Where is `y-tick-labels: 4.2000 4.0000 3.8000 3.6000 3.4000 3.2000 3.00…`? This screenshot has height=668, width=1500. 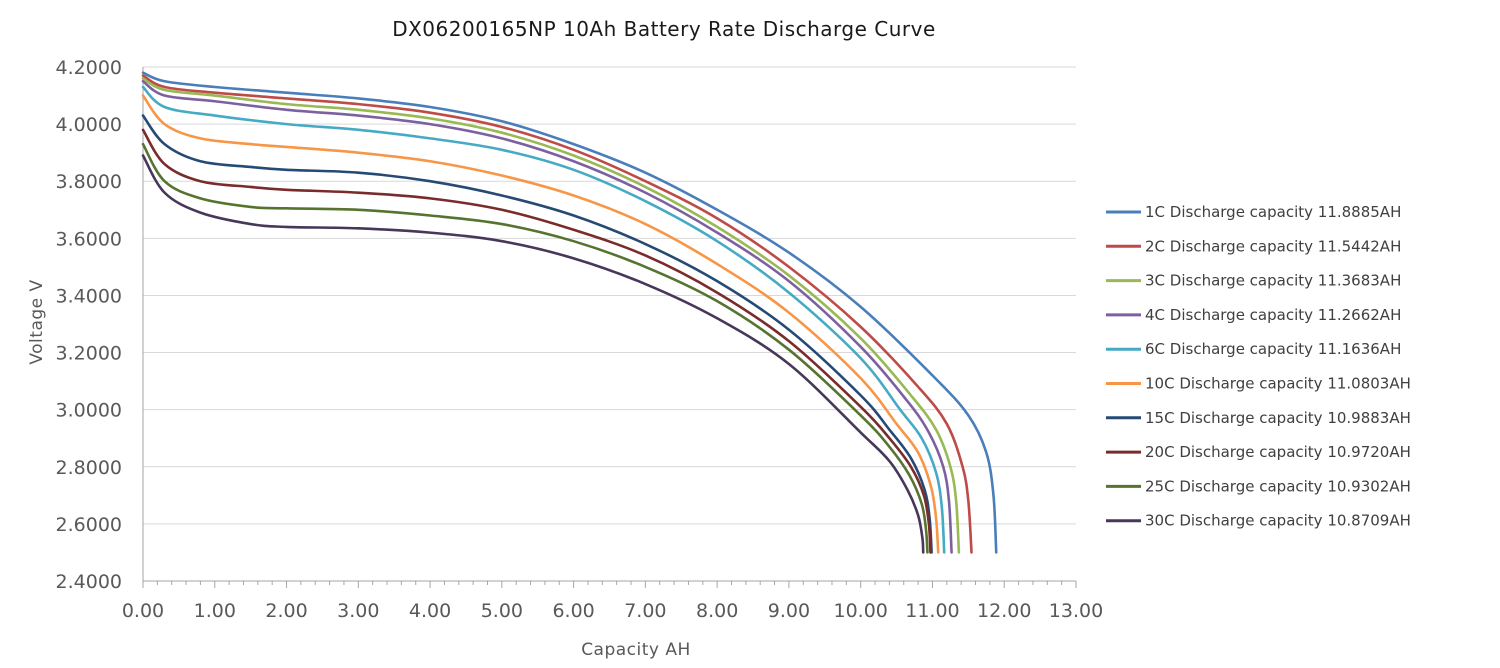 y-tick-labels: 4.2000 4.0000 3.8000 3.6000 3.4000 3.2000 3.00… is located at coordinates (89, 325).